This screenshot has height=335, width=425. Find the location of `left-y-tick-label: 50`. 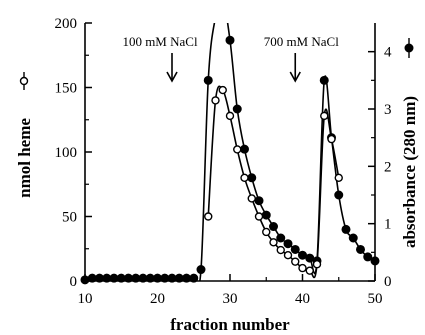

left-y-tick-label: 50 is located at coordinates (69, 218).